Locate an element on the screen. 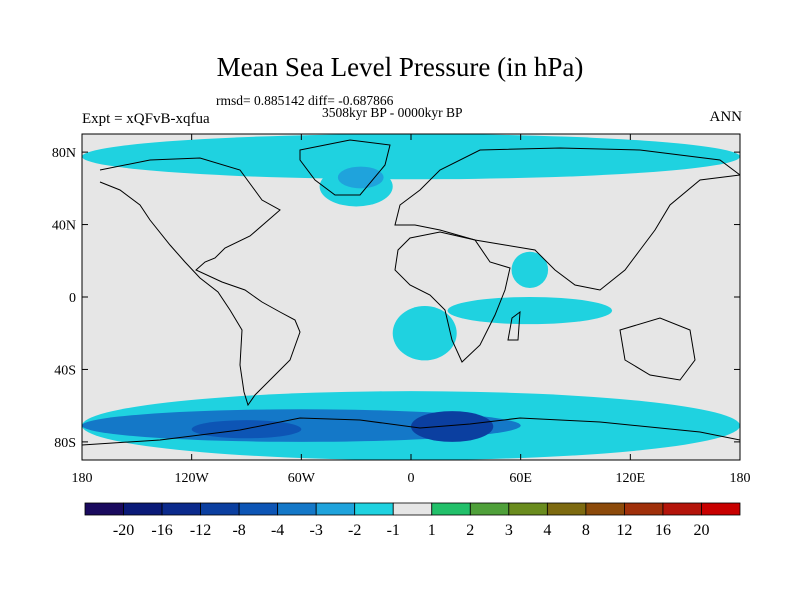 The height and width of the screenshot is (600, 800). colorbar-label: 12 is located at coordinates (624, 530).